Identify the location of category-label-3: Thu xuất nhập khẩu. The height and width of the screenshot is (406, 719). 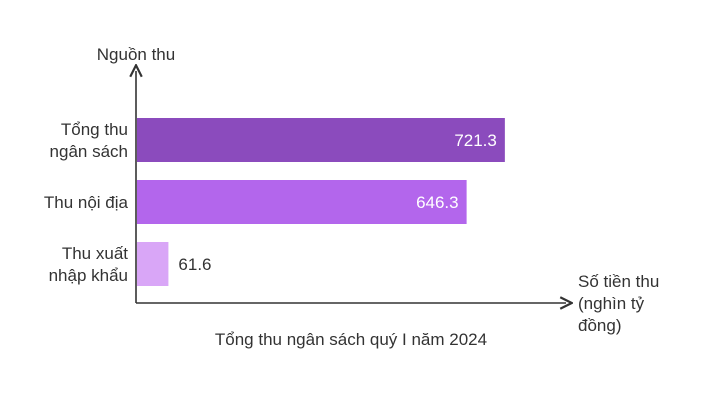
(89, 264).